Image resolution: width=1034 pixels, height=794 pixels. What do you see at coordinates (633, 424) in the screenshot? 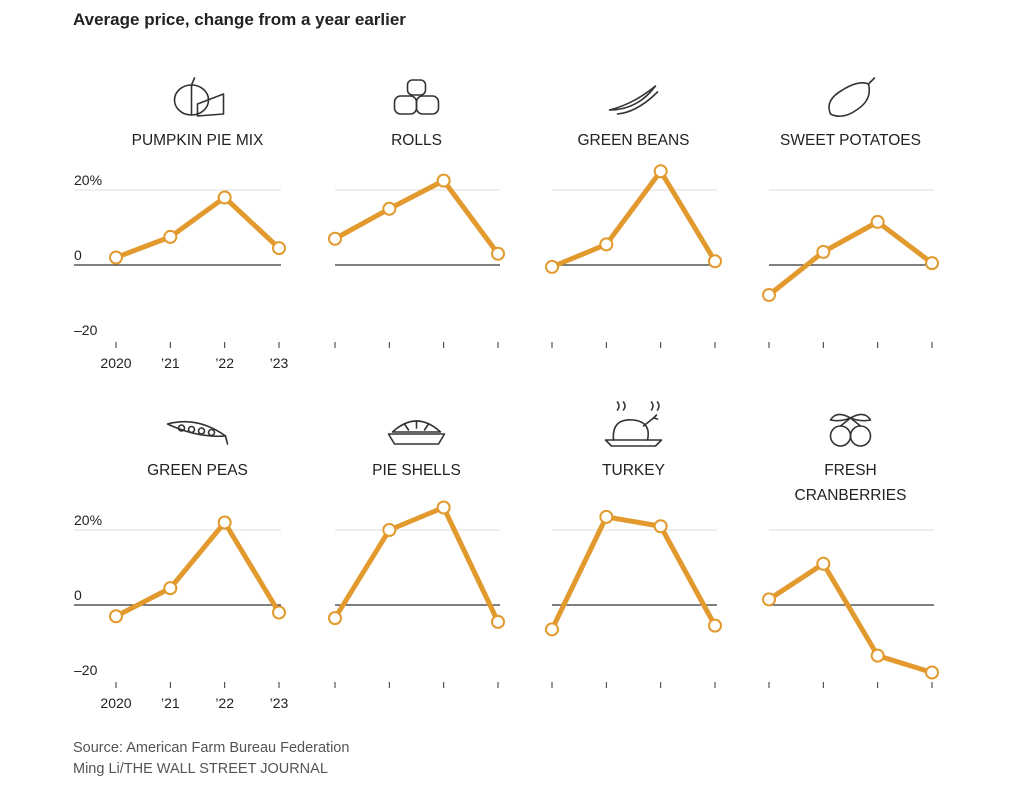
I see `turkey-icon` at bounding box center [633, 424].